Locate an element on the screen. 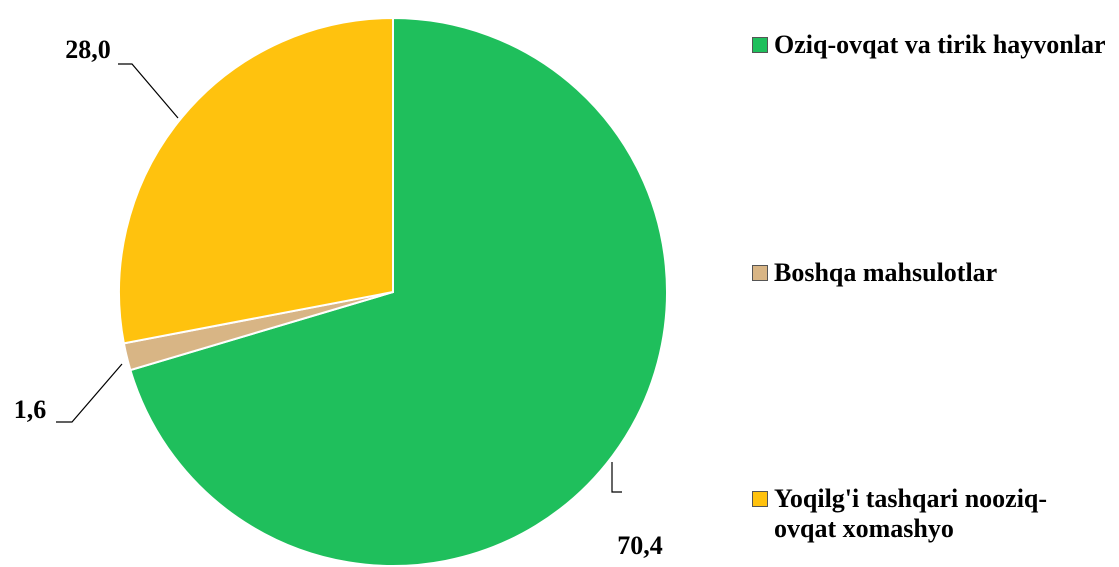 This screenshot has width=1119, height=567. legend-item: Oziq-ovqat va tirik hayvonlar is located at coordinates (930, 45).